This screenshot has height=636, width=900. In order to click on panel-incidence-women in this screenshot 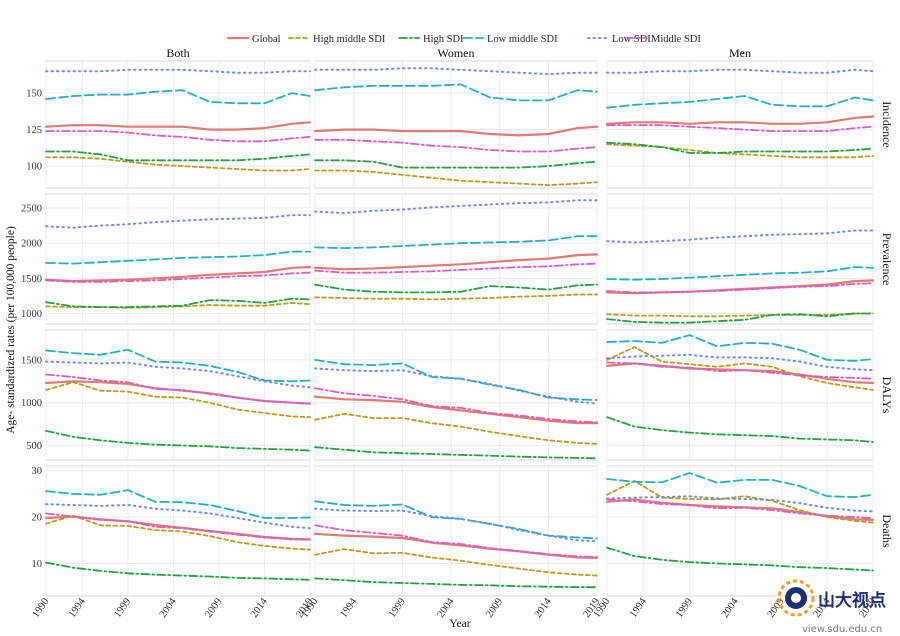, I will do `click(456, 124)`.